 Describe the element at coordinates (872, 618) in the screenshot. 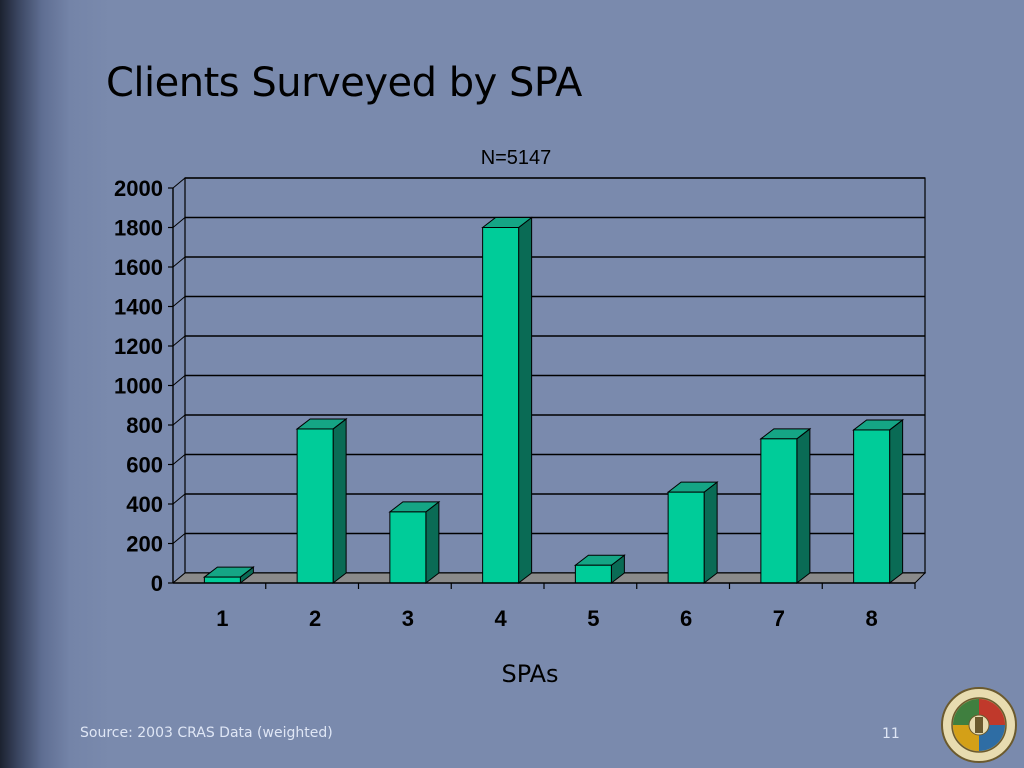

I see `x-tick-label: 8` at that location.